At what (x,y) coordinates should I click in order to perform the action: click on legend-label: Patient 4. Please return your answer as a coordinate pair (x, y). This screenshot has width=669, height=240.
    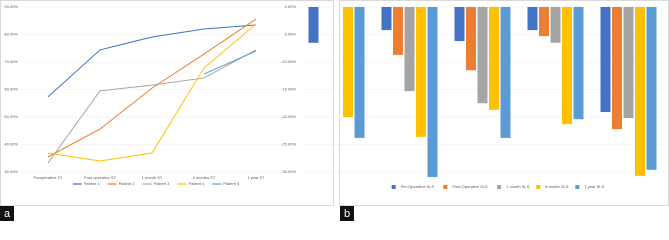
    Looking at the image, I should click on (196, 183).